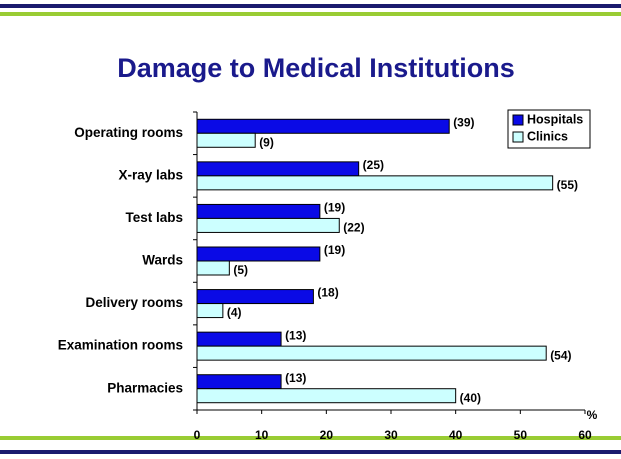 The width and height of the screenshot is (621, 459). Describe the element at coordinates (310, 6) in the screenshot. I see `top-rule` at that location.